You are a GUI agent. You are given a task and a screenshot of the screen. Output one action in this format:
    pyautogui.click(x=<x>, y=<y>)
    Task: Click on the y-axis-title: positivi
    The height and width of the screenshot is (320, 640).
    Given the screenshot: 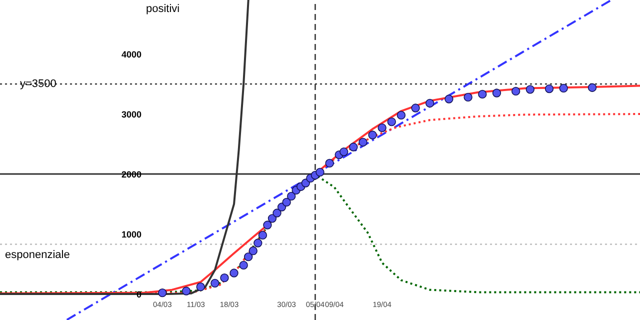 What is the action you would take?
    pyautogui.click(x=163, y=9)
    